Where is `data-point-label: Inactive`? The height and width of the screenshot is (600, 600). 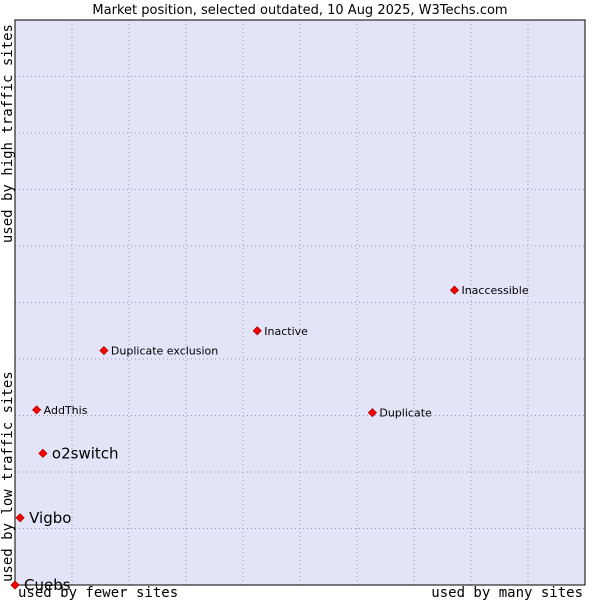
data-point-label: Inactive is located at coordinates (286, 331).